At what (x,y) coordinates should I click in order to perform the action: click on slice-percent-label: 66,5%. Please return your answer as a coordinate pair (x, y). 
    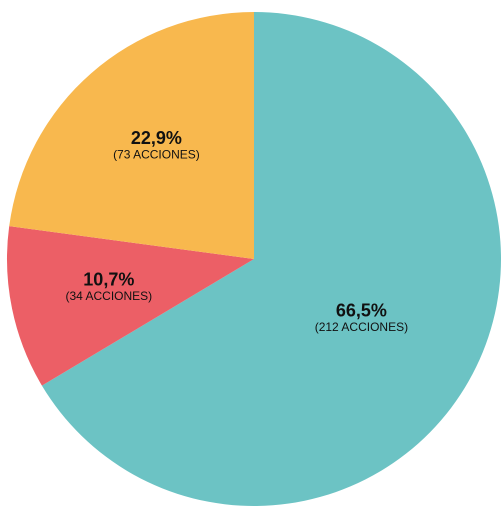
    Looking at the image, I should click on (361, 311).